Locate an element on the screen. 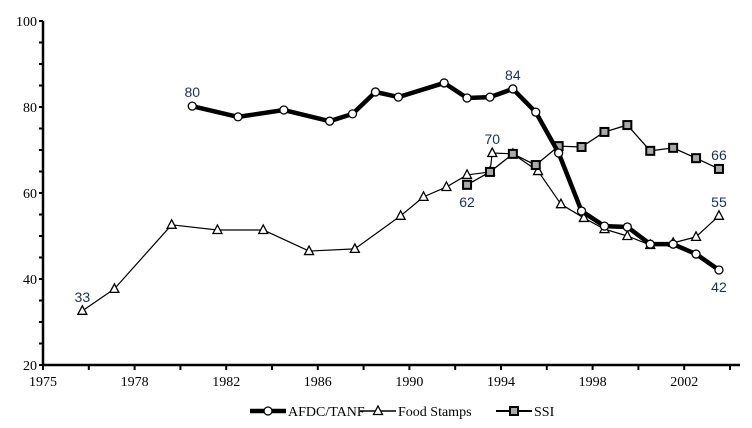  legend-label: Food Stamps is located at coordinates (435, 412).